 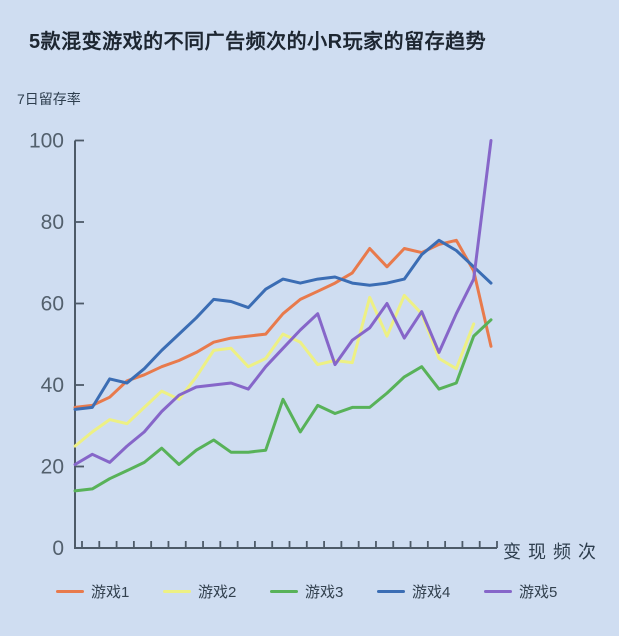 I want to click on legend-item-5: 游戏5, so click(x=537, y=591).